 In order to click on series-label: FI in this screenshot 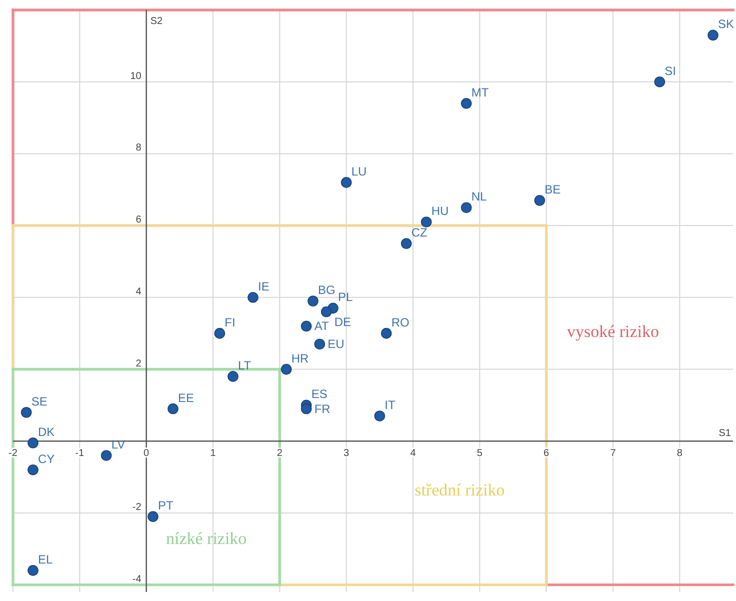, I will do `click(230, 322)`.